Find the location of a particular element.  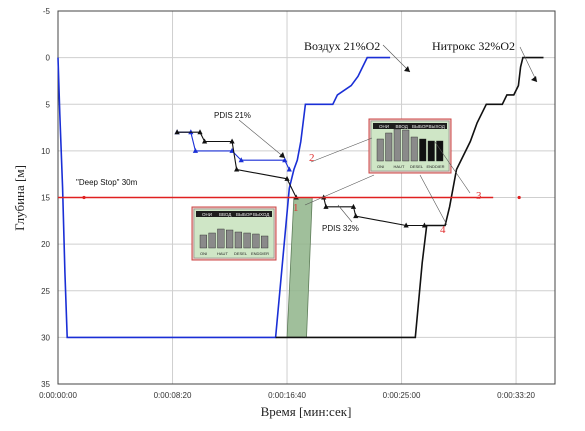

inset-screen-right is located at coordinates (410, 146).